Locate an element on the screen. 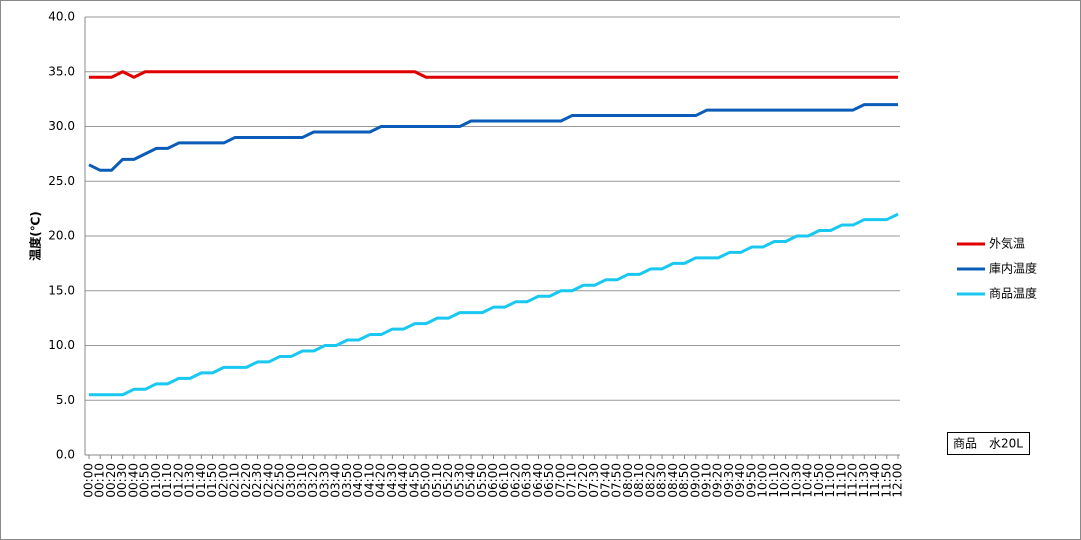 The height and width of the screenshot is (540, 1081). x-tick-label: 11:30 is located at coordinates (864, 480).